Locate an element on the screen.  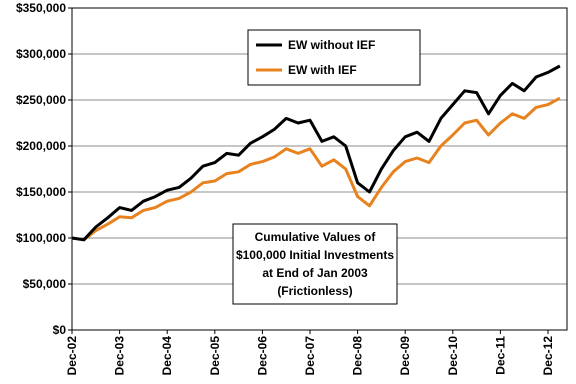
annotation-box is located at coordinates (315, 264).